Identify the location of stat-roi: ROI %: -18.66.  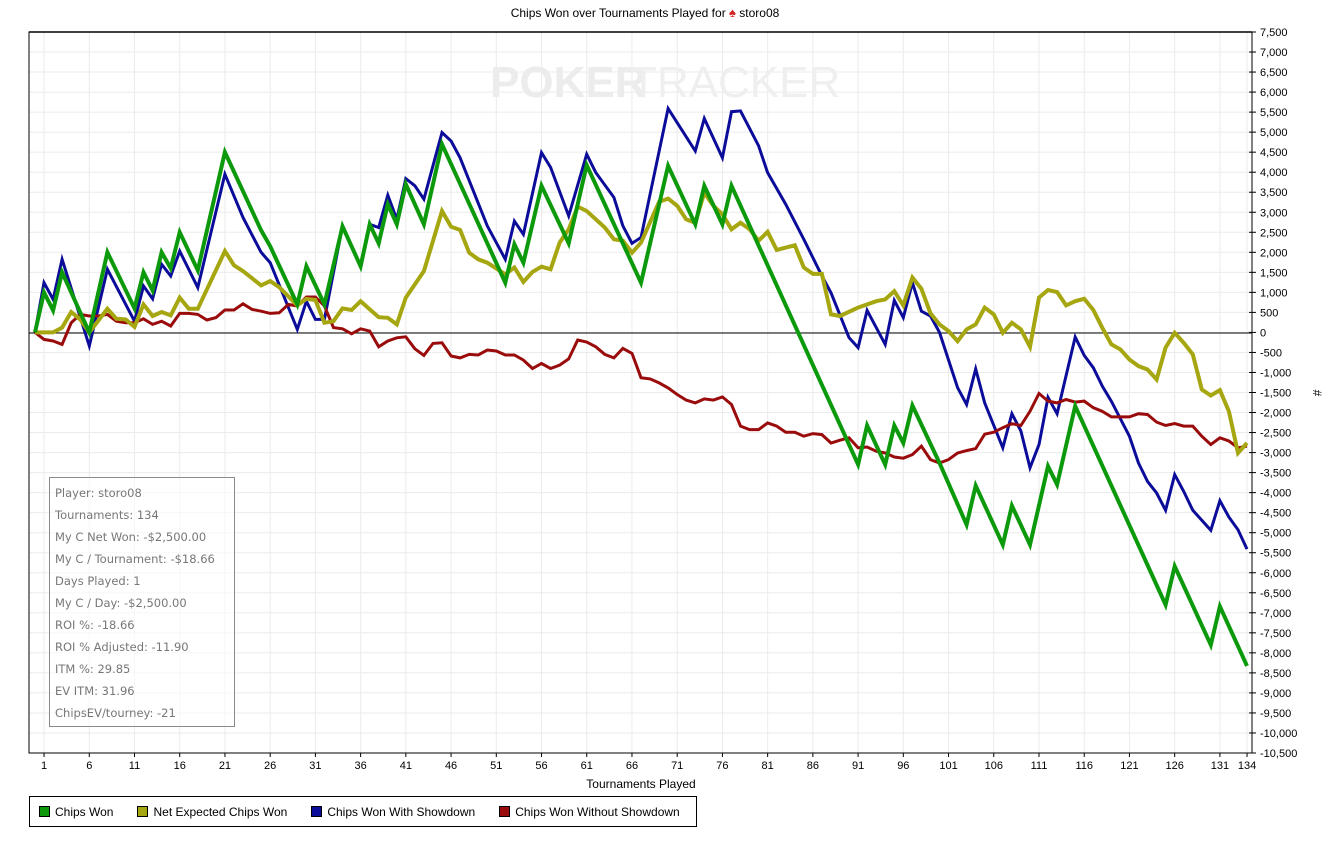
(95, 625).